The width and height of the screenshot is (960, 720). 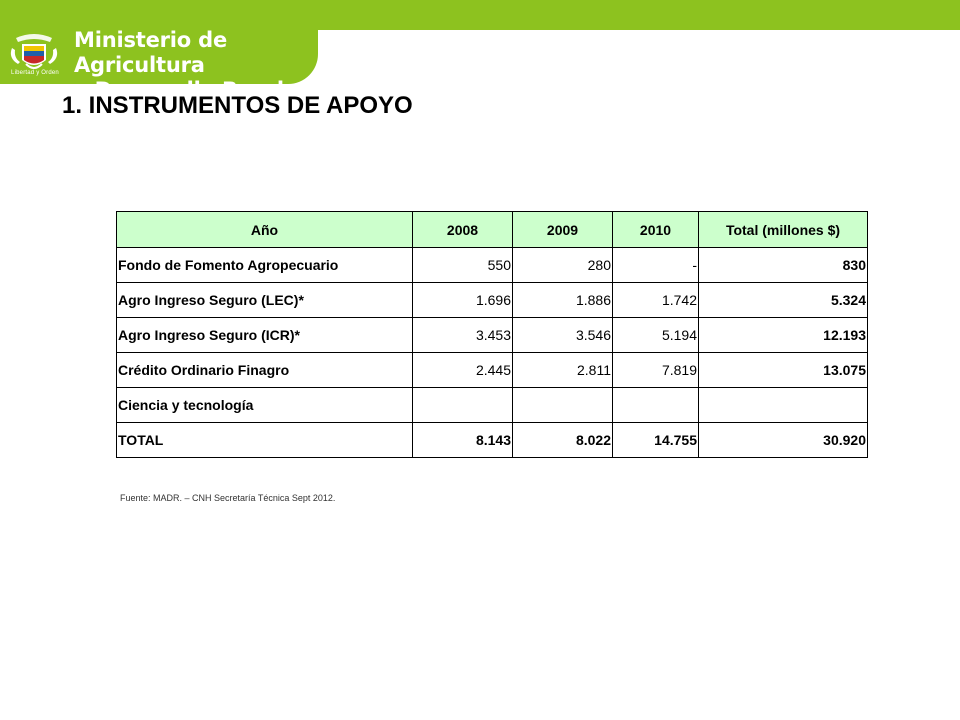 What do you see at coordinates (783, 265) in the screenshot?
I see `cell-total: 830` at bounding box center [783, 265].